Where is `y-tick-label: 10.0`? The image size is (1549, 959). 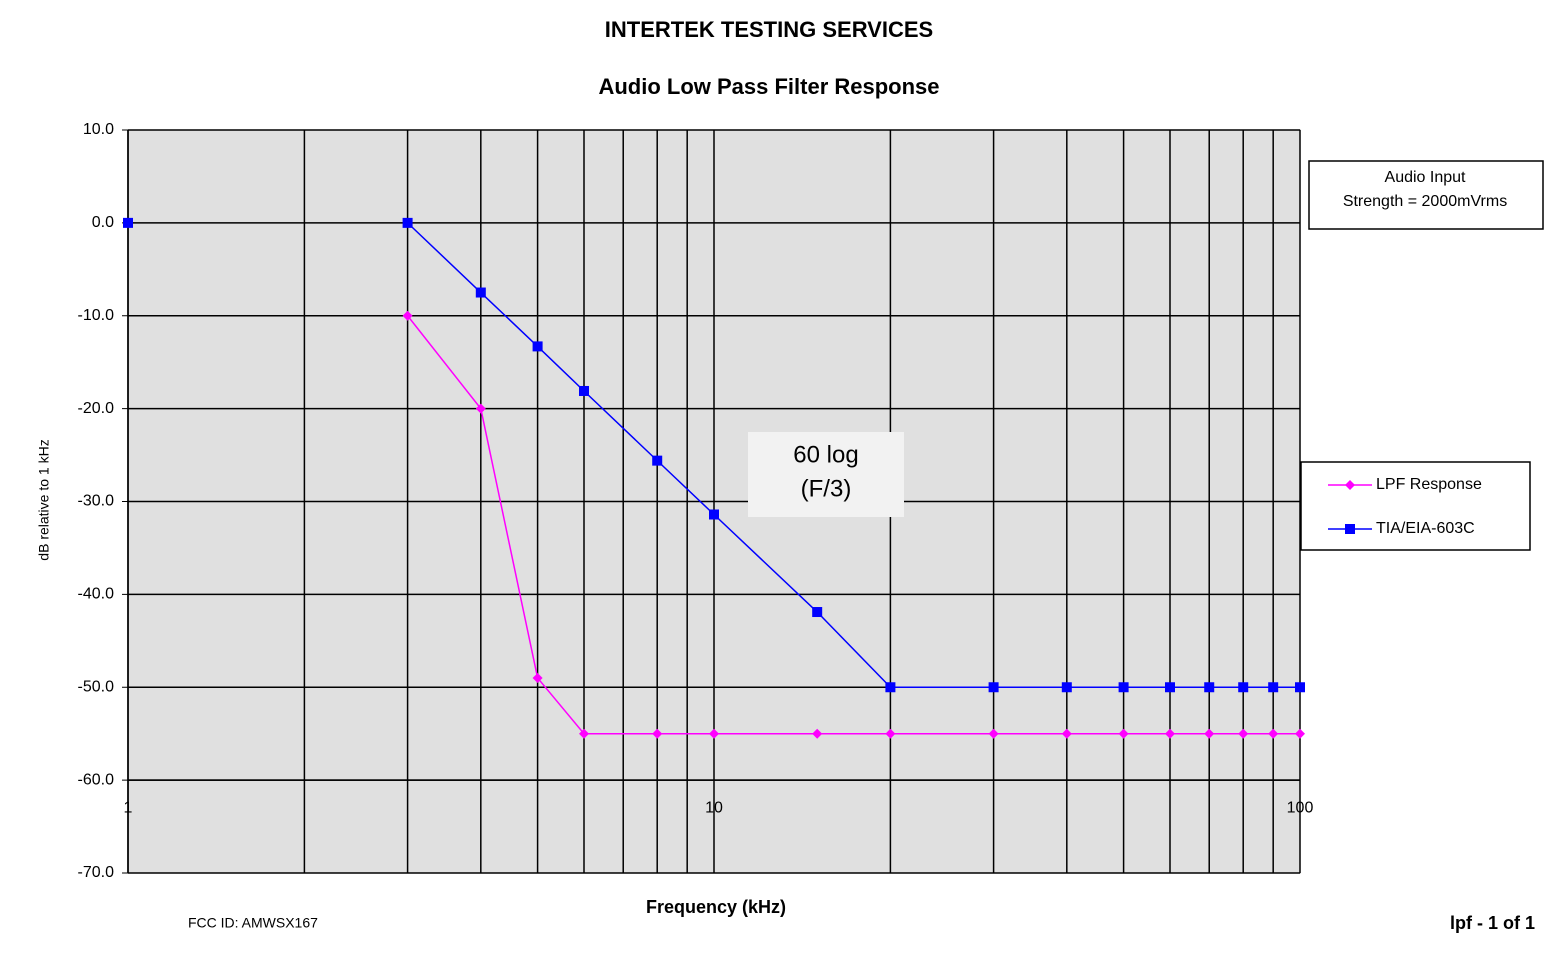 y-tick-label: 10.0 is located at coordinates (98, 129).